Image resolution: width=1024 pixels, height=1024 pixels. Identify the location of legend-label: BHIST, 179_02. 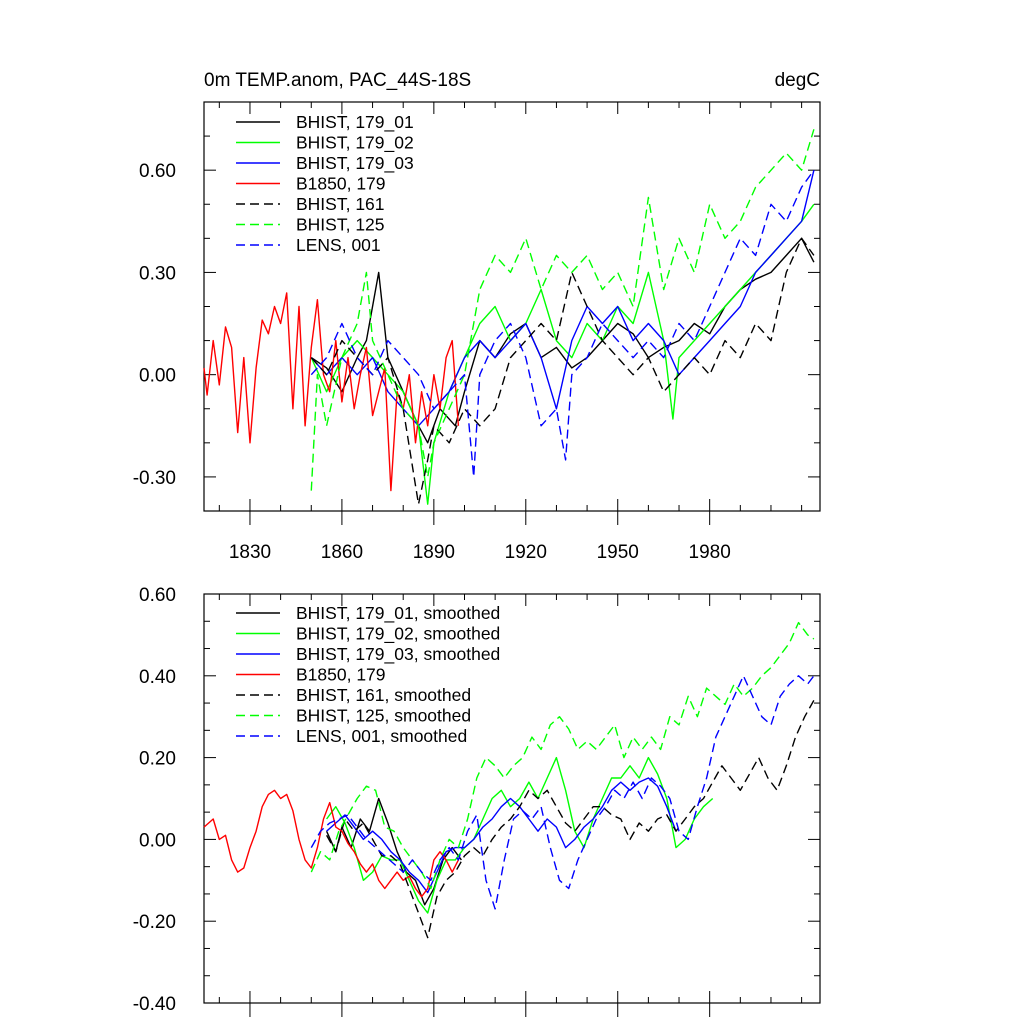
(355, 143).